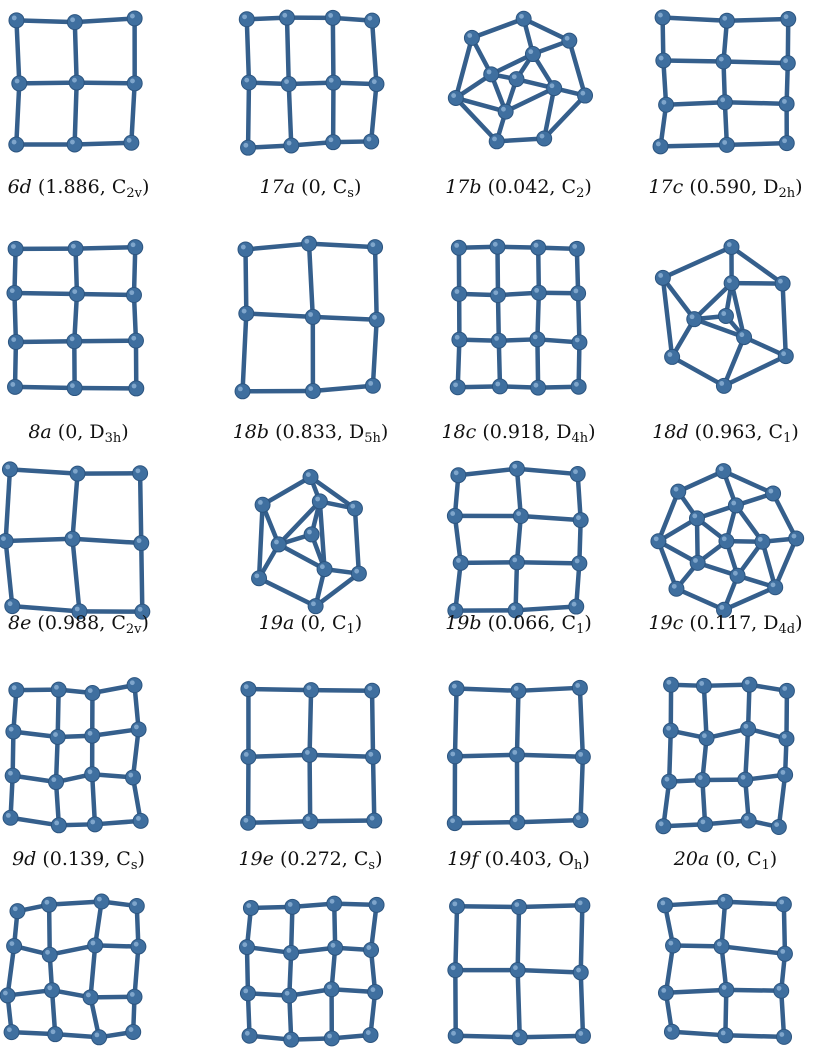 The width and height of the screenshot is (830, 1052). What do you see at coordinates (256, 859) in the screenshot?
I see `cluster-label: 19e` at bounding box center [256, 859].